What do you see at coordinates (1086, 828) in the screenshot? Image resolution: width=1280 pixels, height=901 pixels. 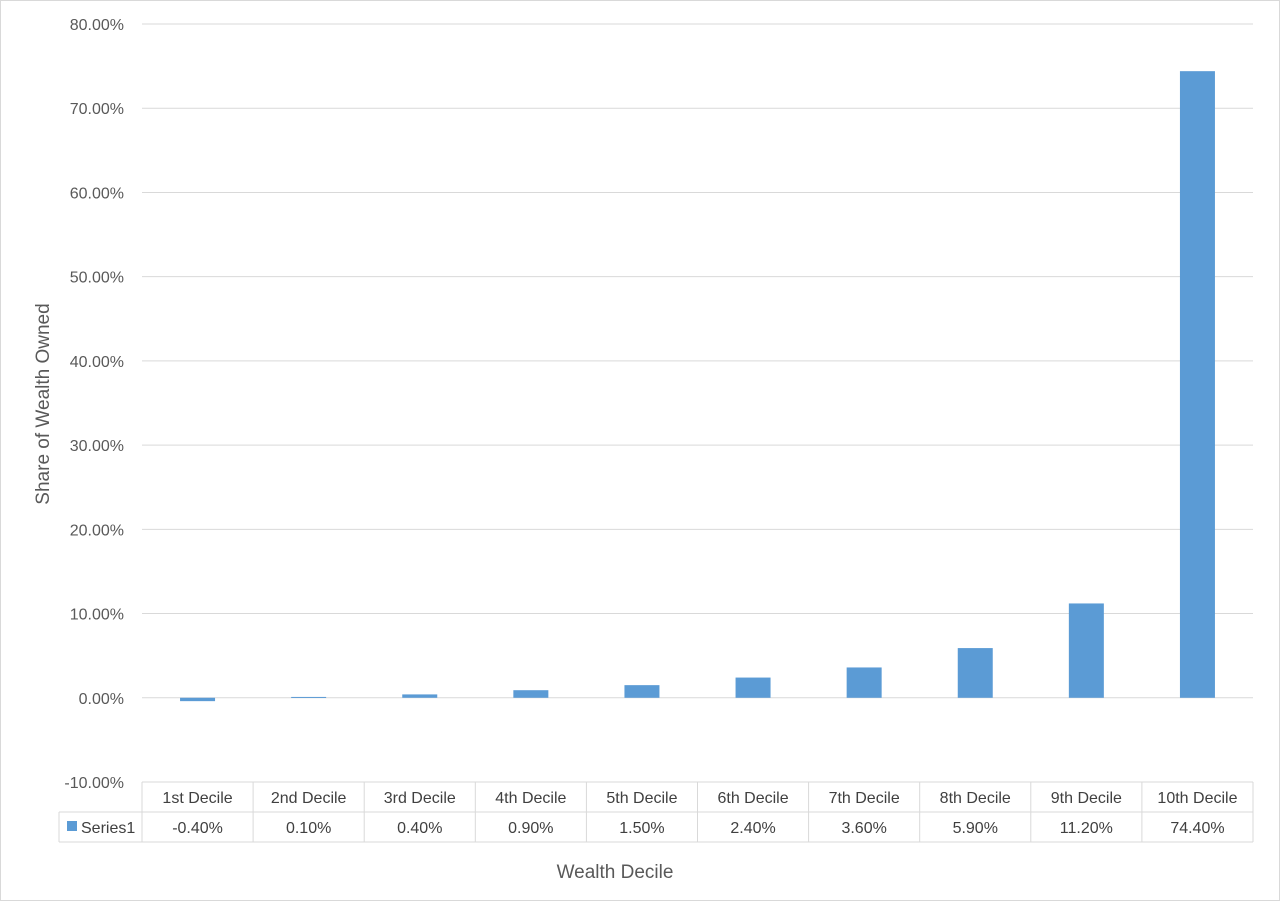 I see `data-label: 11.20%` at bounding box center [1086, 828].